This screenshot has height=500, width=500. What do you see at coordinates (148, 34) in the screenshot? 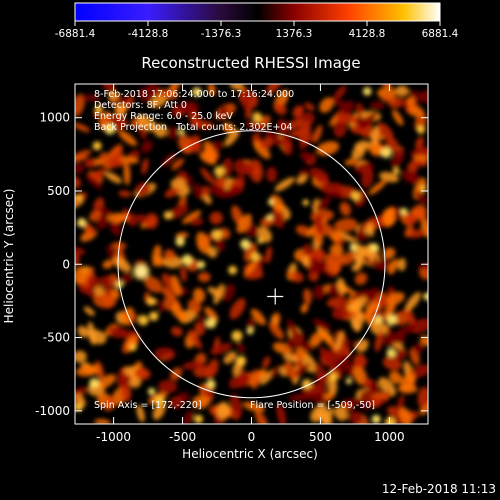
I see `colorbar-tick-label: -4128.8` at bounding box center [148, 34].